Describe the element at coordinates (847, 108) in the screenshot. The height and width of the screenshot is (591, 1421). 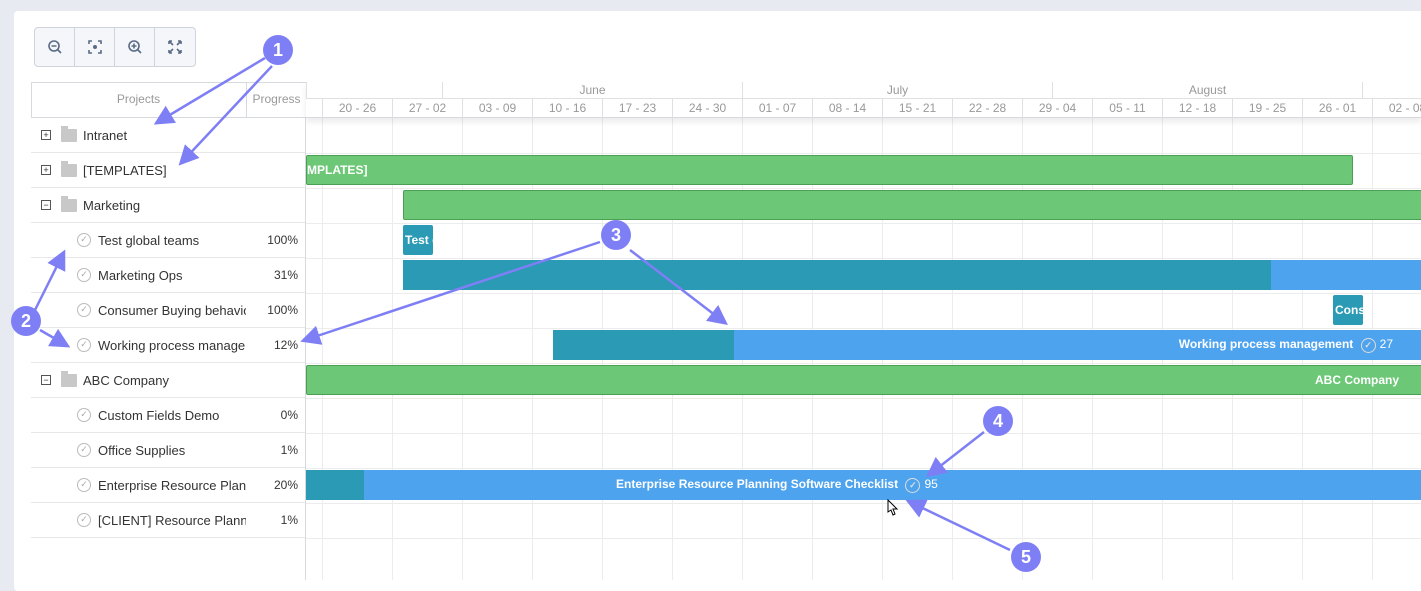
I see `week-column: 08 - 14` at that location.